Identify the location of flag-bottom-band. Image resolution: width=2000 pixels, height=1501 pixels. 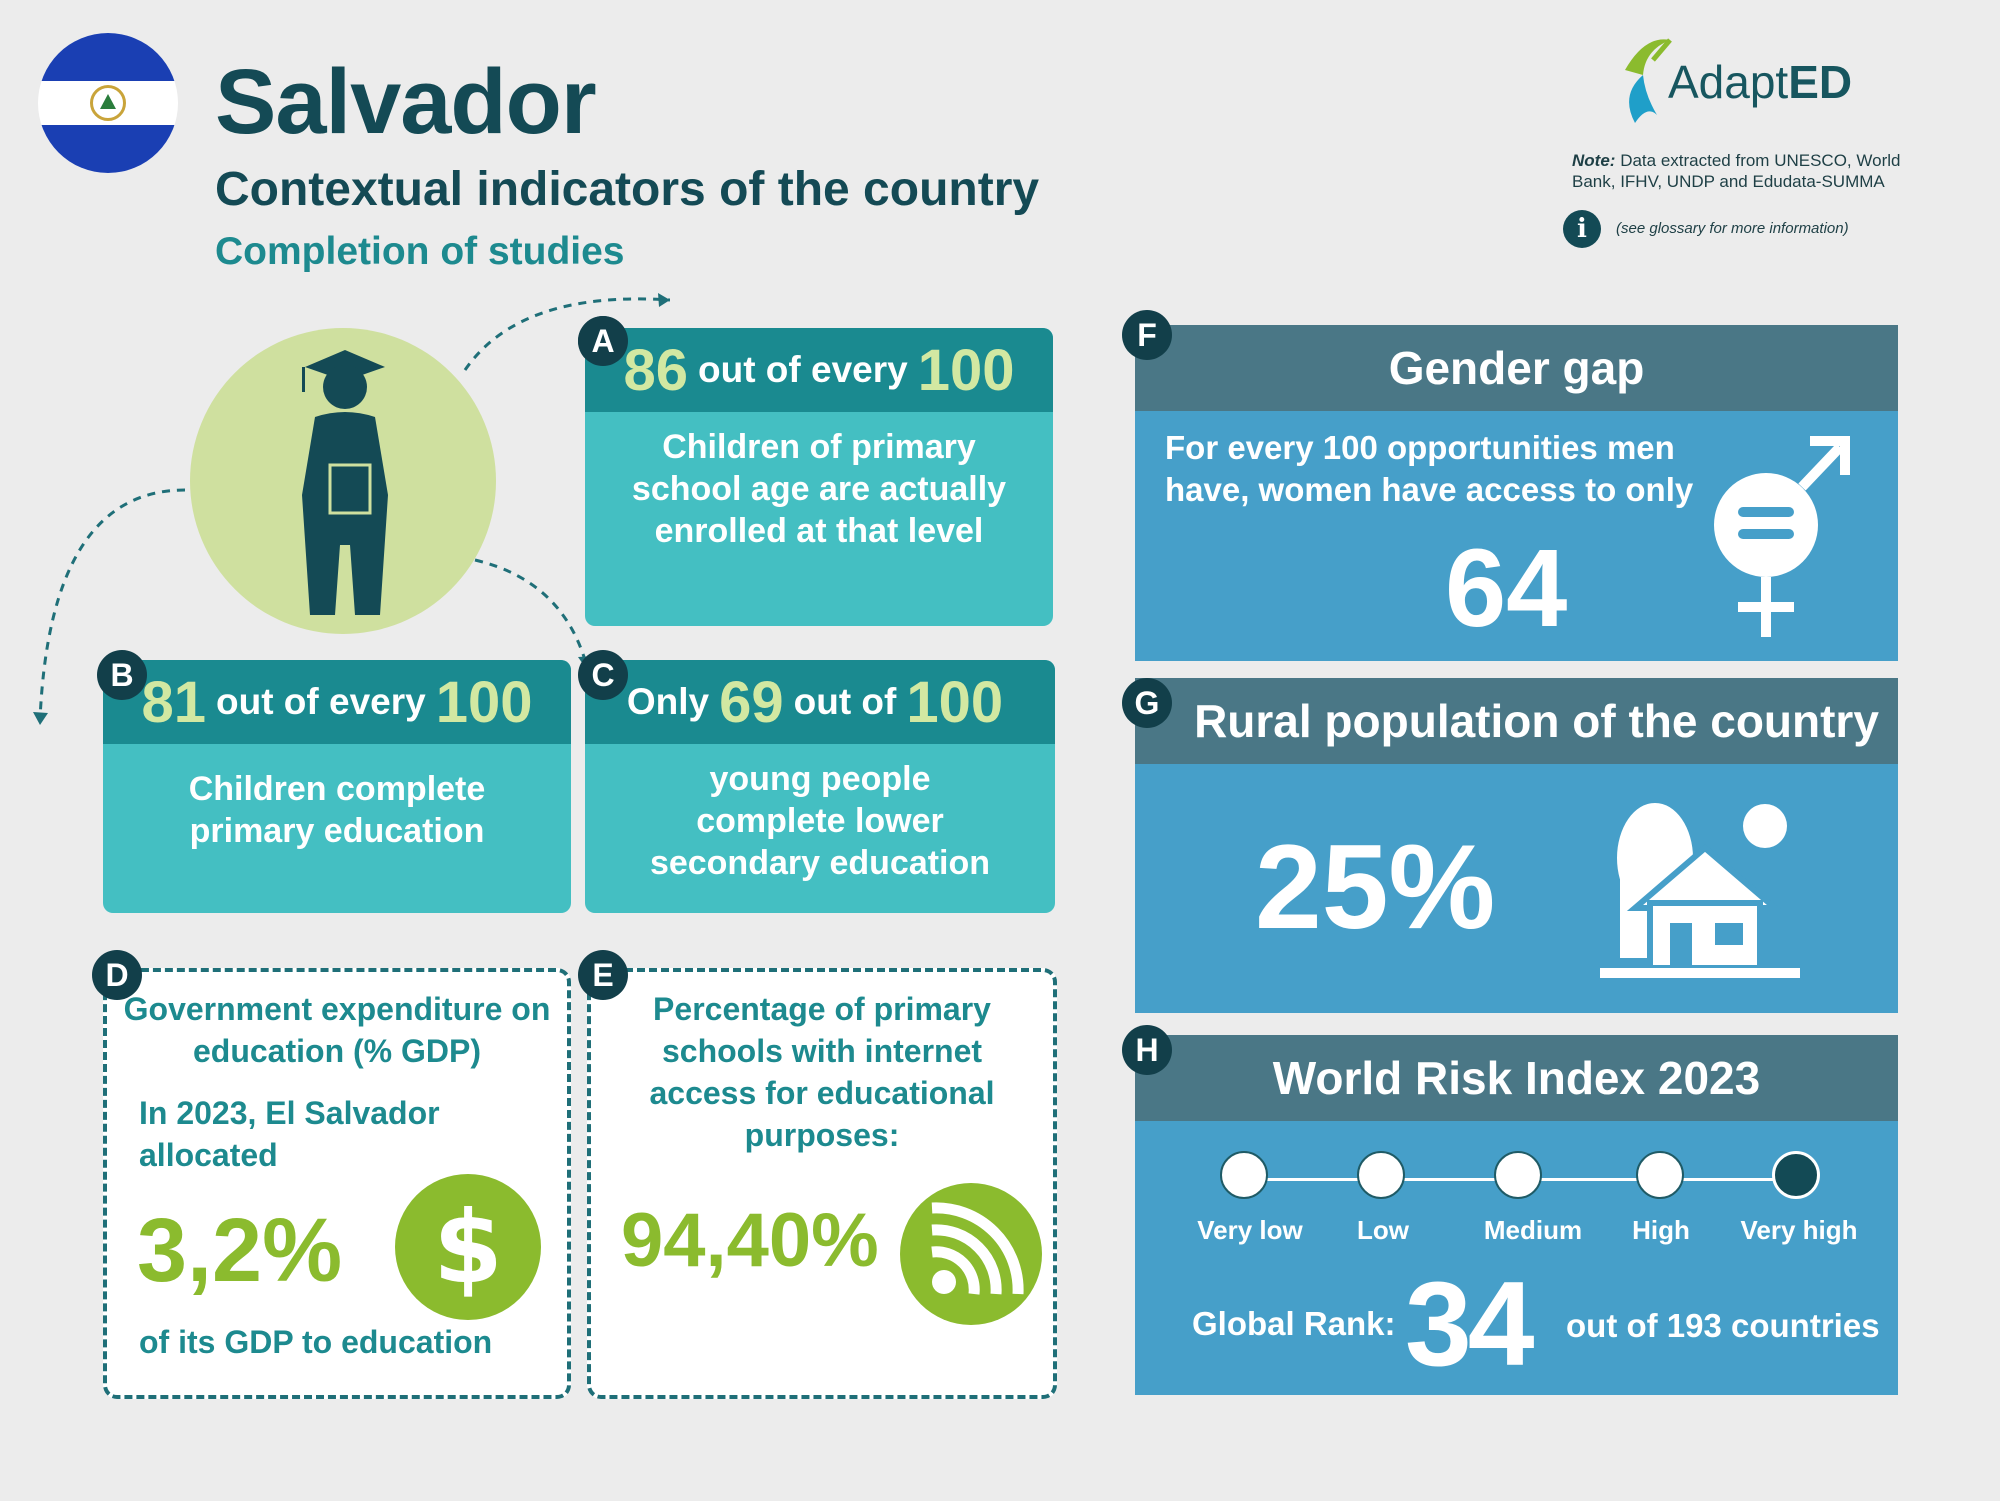
(108, 149).